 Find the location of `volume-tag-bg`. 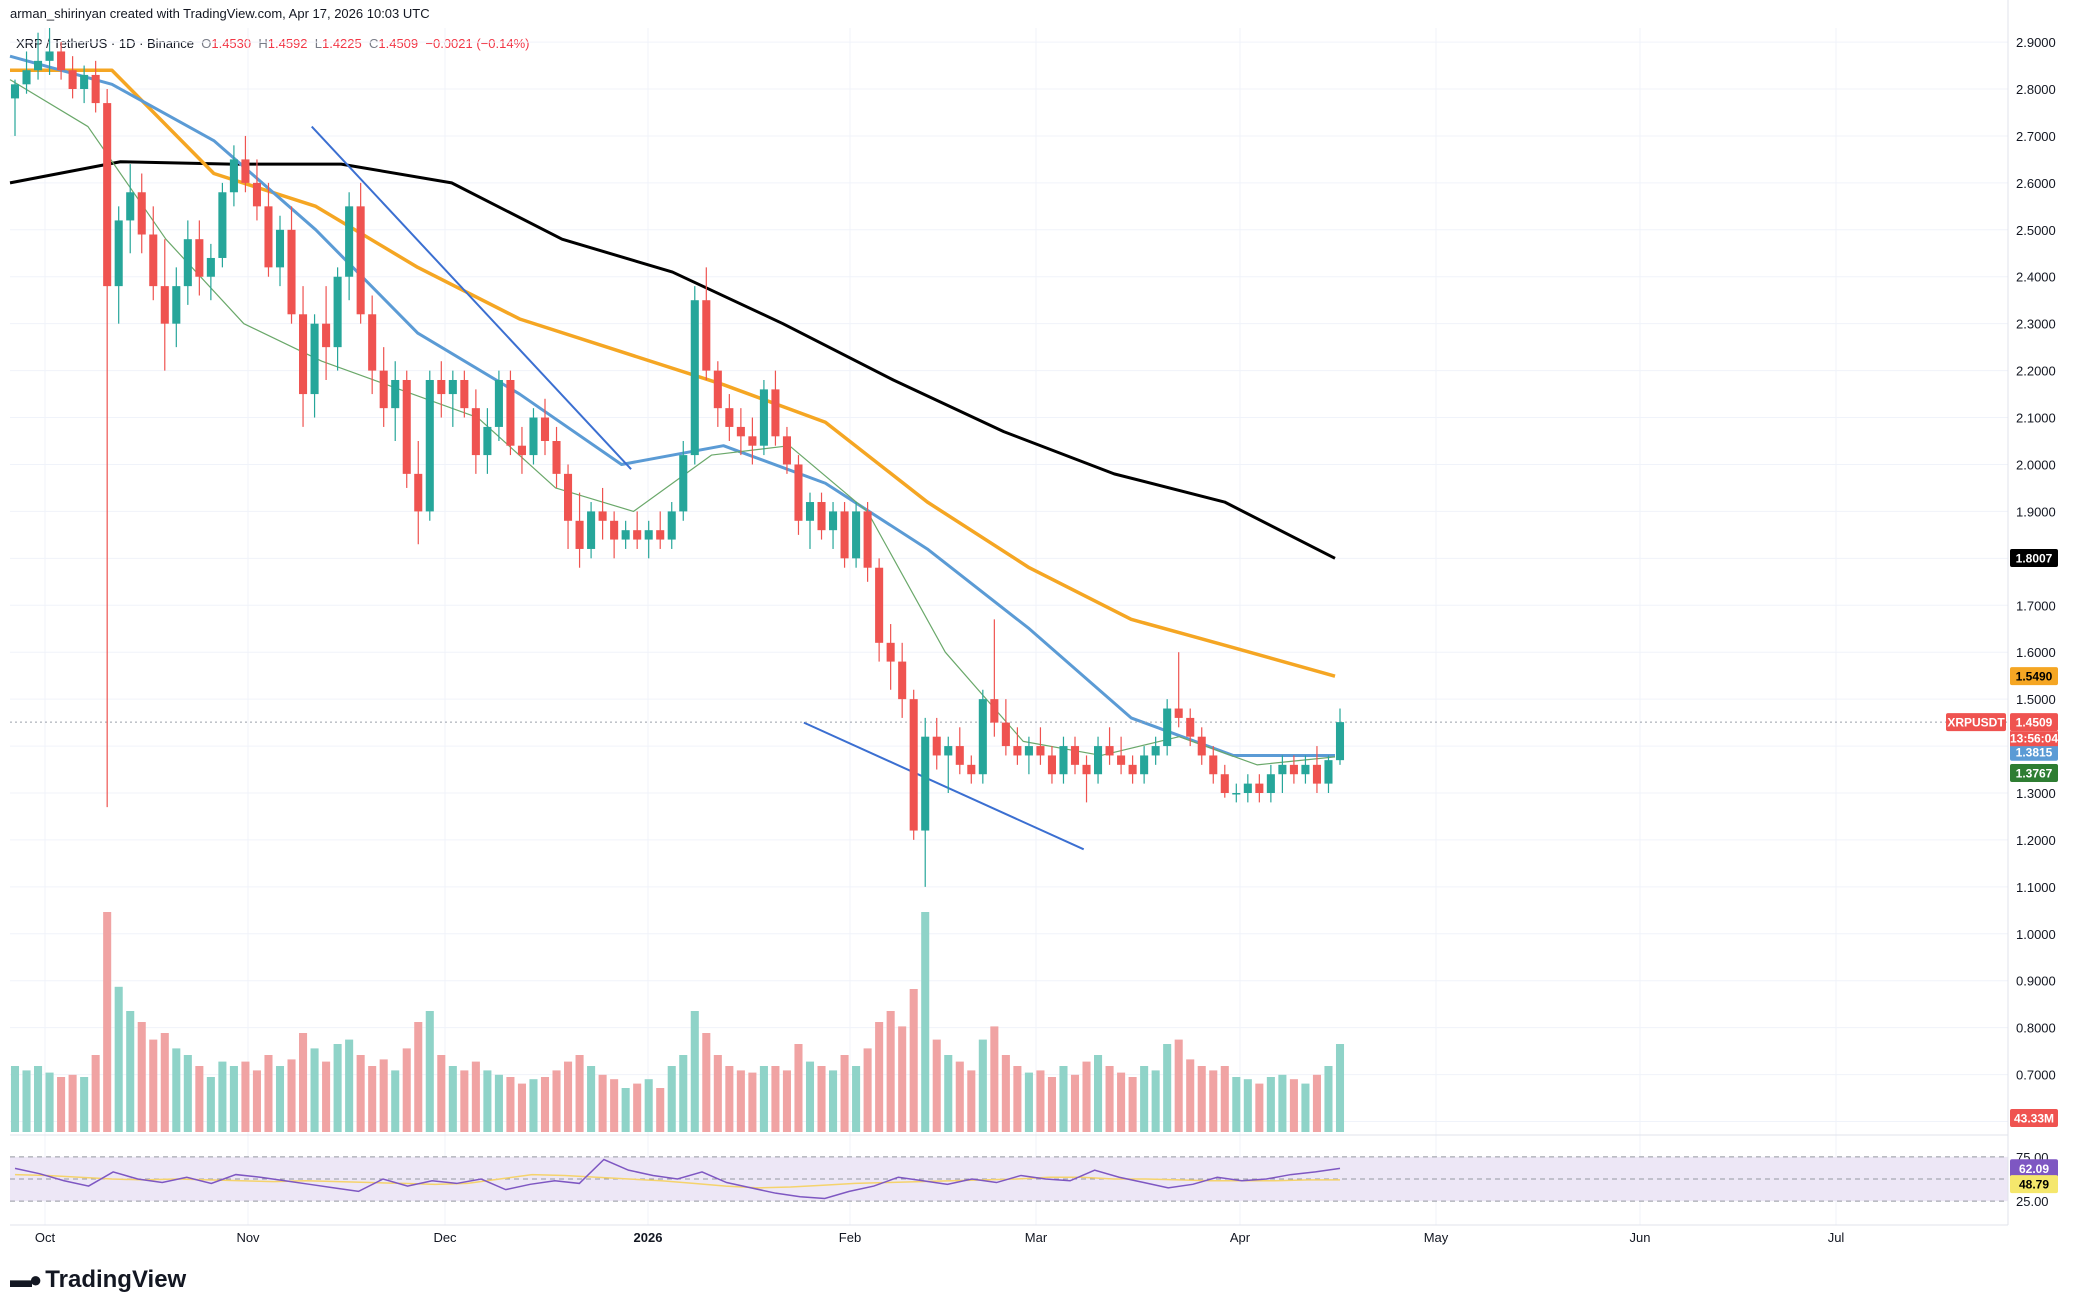

volume-tag-bg is located at coordinates (2034, 1118).